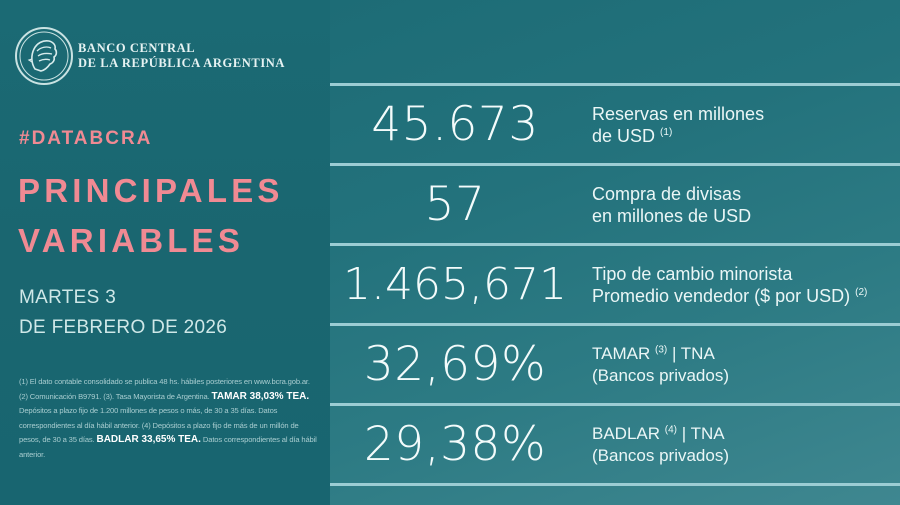  What do you see at coordinates (621, 353) in the screenshot?
I see `label-name: TAMAR` at bounding box center [621, 353].